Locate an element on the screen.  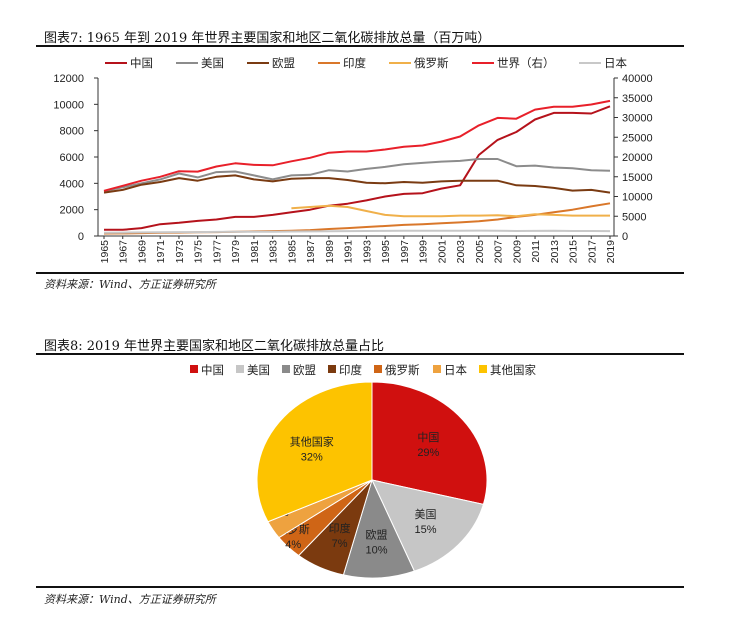
x-tick-label: 1973 is located at coordinates (180, 252).